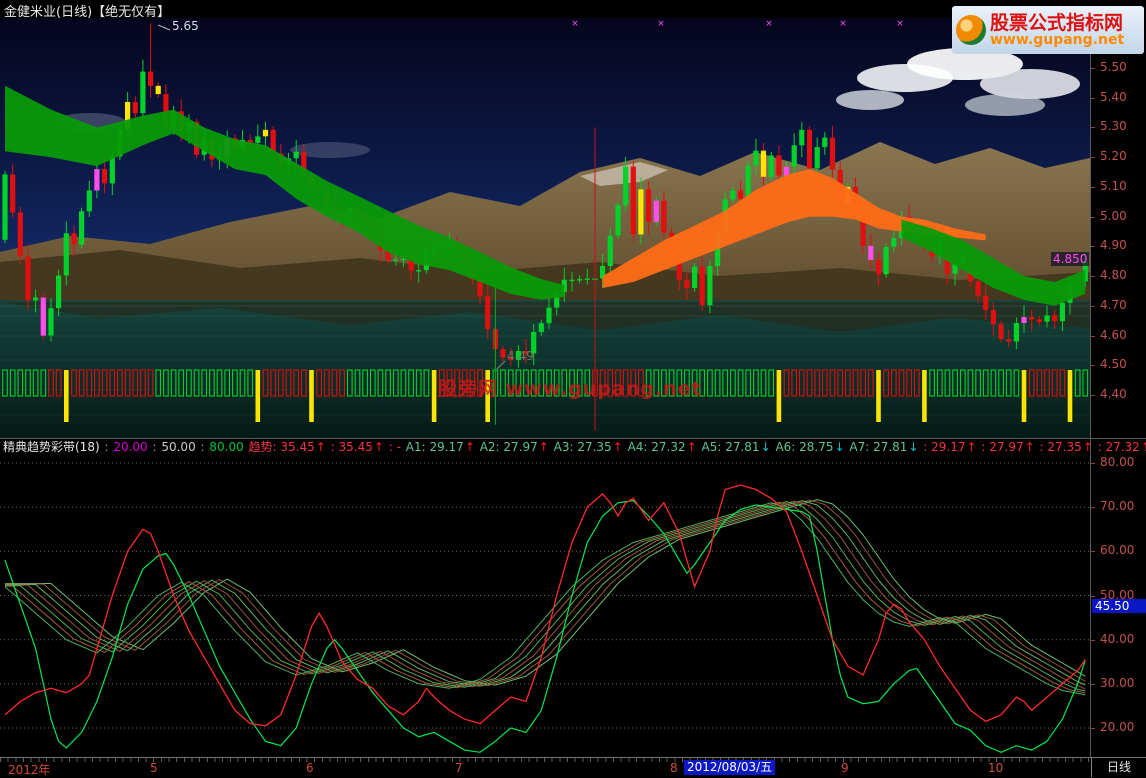 The height and width of the screenshot is (778, 1146). What do you see at coordinates (154, 768) in the screenshot?
I see `timeline-month-label: 5` at bounding box center [154, 768].